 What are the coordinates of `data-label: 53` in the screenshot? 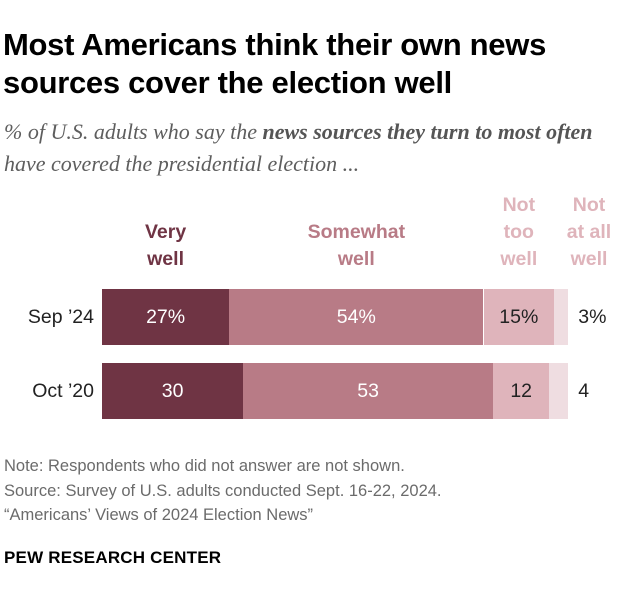 It's located at (368, 391).